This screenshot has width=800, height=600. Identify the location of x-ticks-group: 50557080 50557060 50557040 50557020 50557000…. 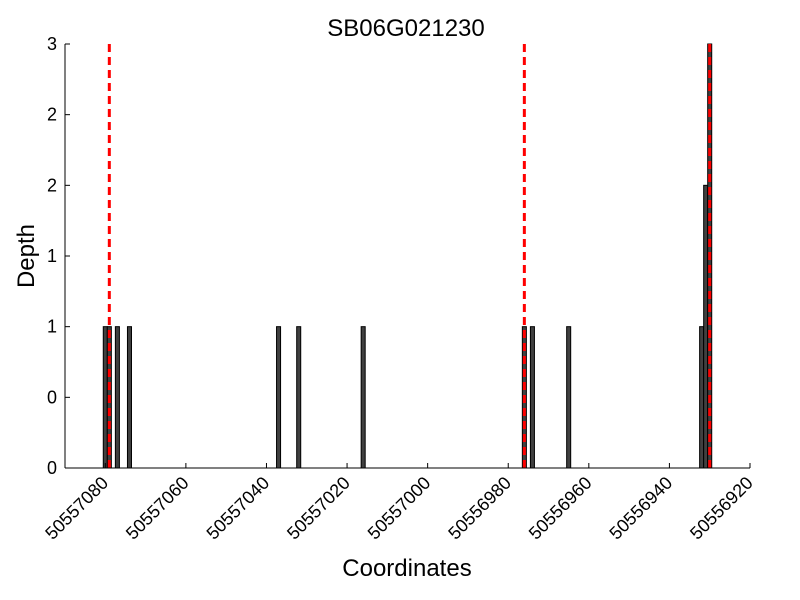
(399, 503).